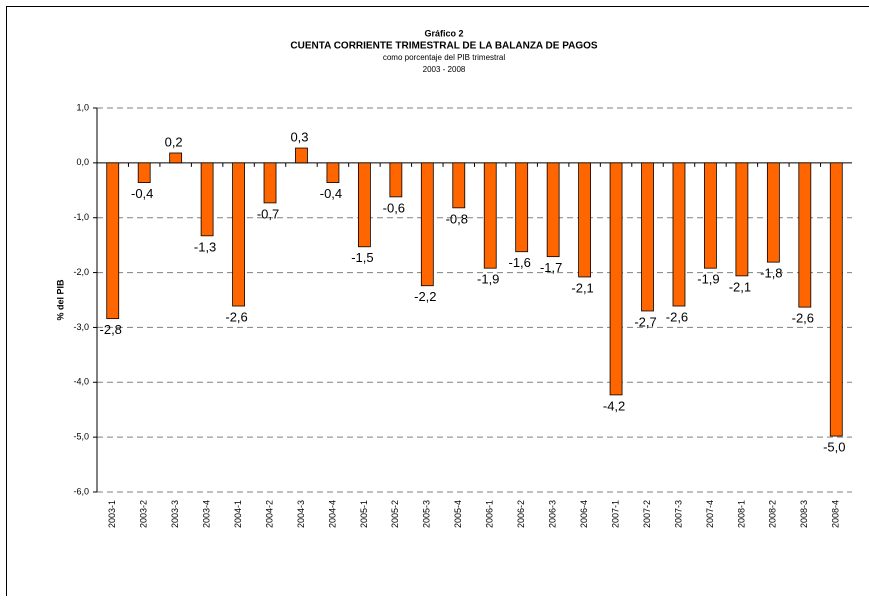 The width and height of the screenshot is (869, 601). Describe the element at coordinates (60, 300) in the screenshot. I see `y-axis-label: % del PIB` at that location.